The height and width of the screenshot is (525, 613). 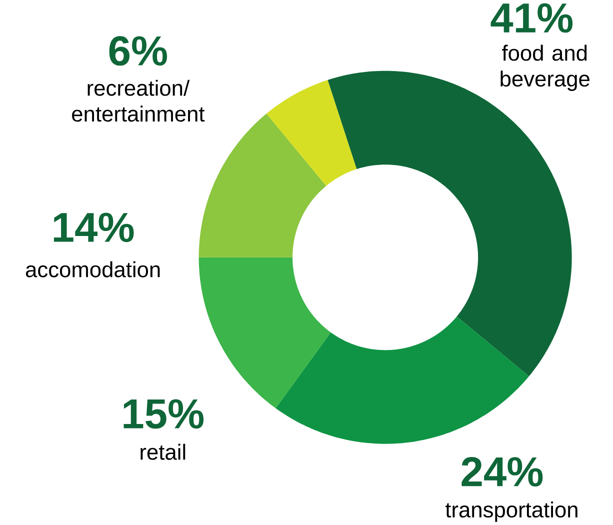 What do you see at coordinates (531, 18) in the screenshot?
I see `data-label: 41%` at bounding box center [531, 18].